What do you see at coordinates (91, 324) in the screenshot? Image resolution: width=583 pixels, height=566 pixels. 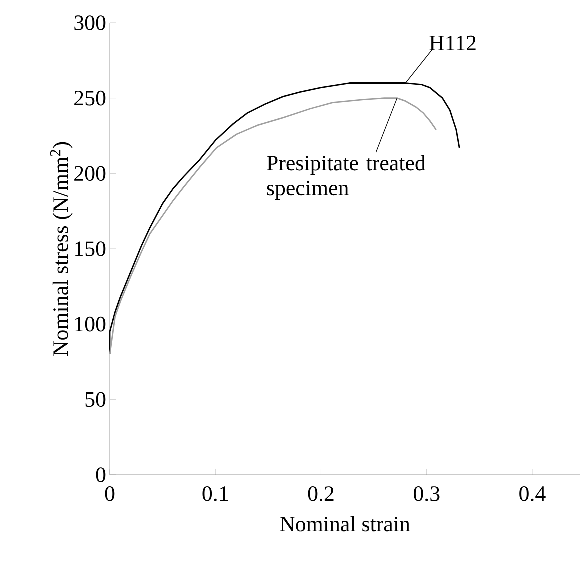 I see `y-tick-label: 100` at bounding box center [91, 324].